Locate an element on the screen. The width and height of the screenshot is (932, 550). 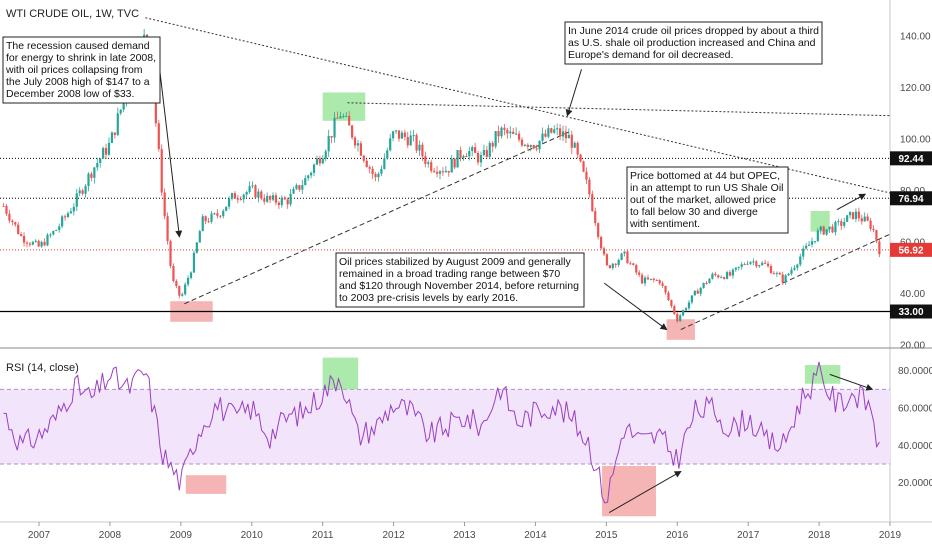
rsi-highlight-2015 is located at coordinates (629, 491).